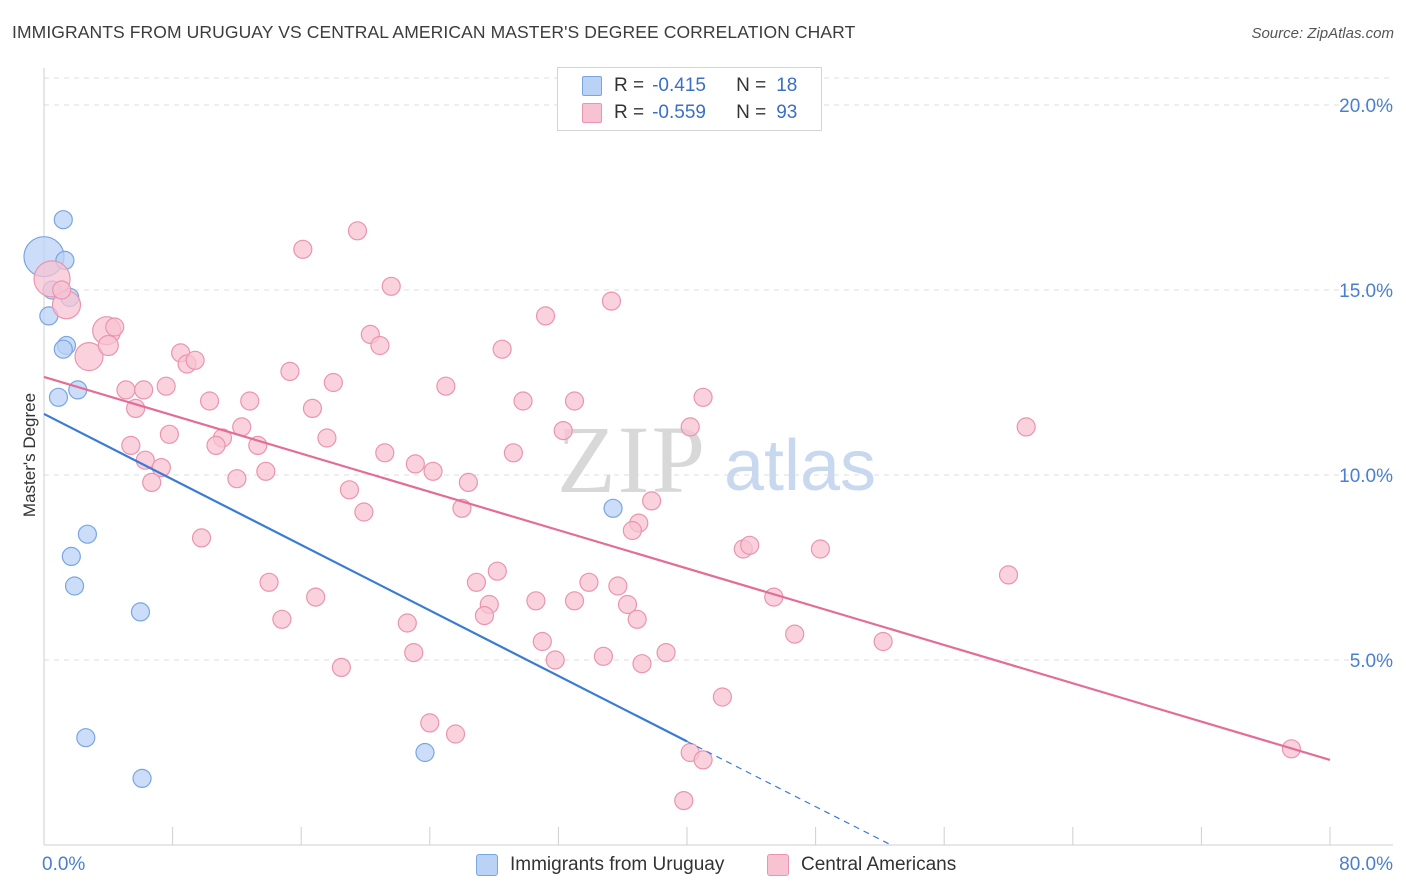 The height and width of the screenshot is (892, 1406). Describe the element at coordinates (789, 793) in the screenshot. I see `uruguay-trendline-extension` at that location.